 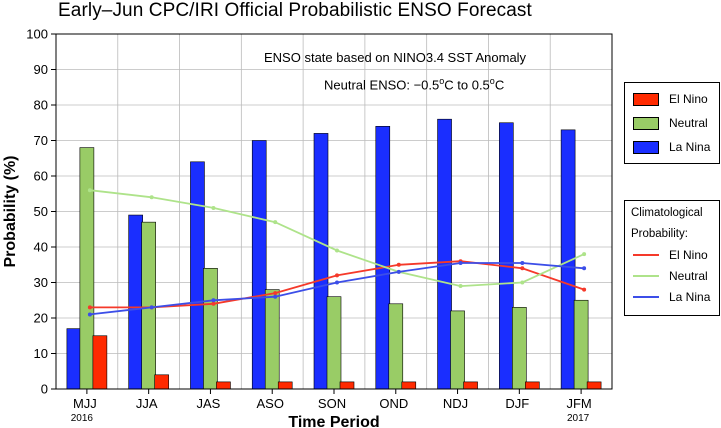 What do you see at coordinates (688, 255) in the screenshot?
I see `clim-legend-label-el-nino: El Nino` at bounding box center [688, 255].